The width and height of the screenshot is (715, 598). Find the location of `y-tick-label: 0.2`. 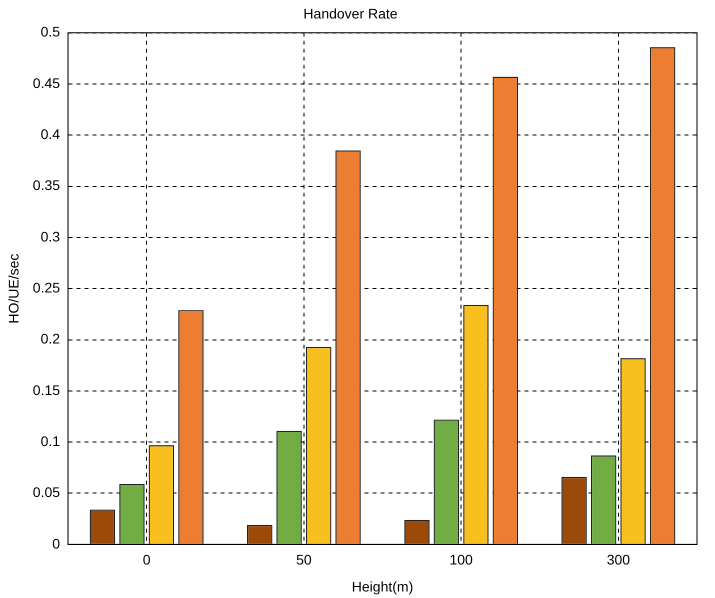

y-tick-label: 0.2 is located at coordinates (50, 338).